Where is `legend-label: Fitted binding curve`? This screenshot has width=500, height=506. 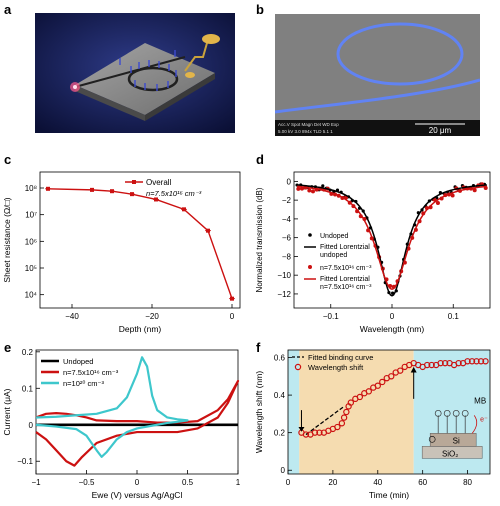 legend-label: Fitted binding curve is located at coordinates (340, 357).